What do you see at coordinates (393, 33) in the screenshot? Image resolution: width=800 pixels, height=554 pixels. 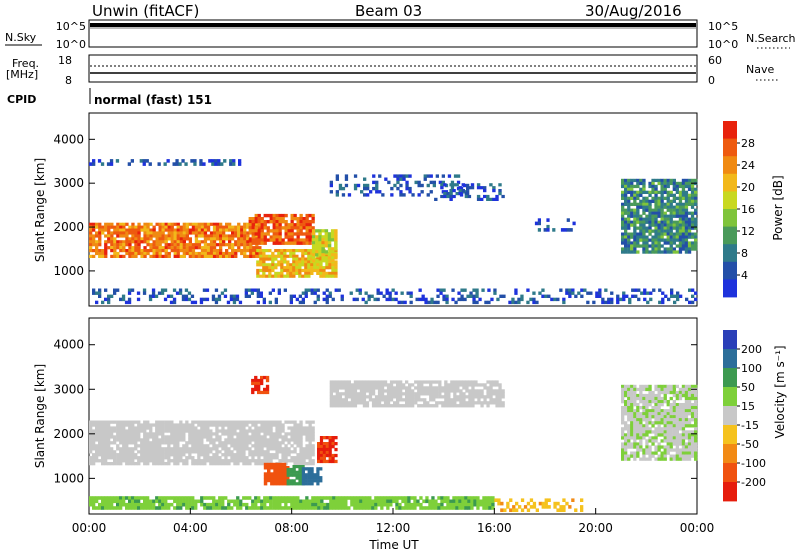 I see `nsky-panel` at bounding box center [393, 33].